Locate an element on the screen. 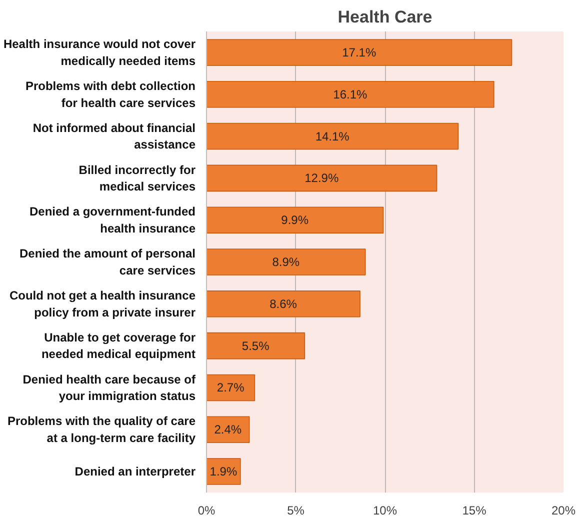 The image size is (587, 522). y-tick-label: Problems with debt collection for health care services is located at coordinates (110, 94).